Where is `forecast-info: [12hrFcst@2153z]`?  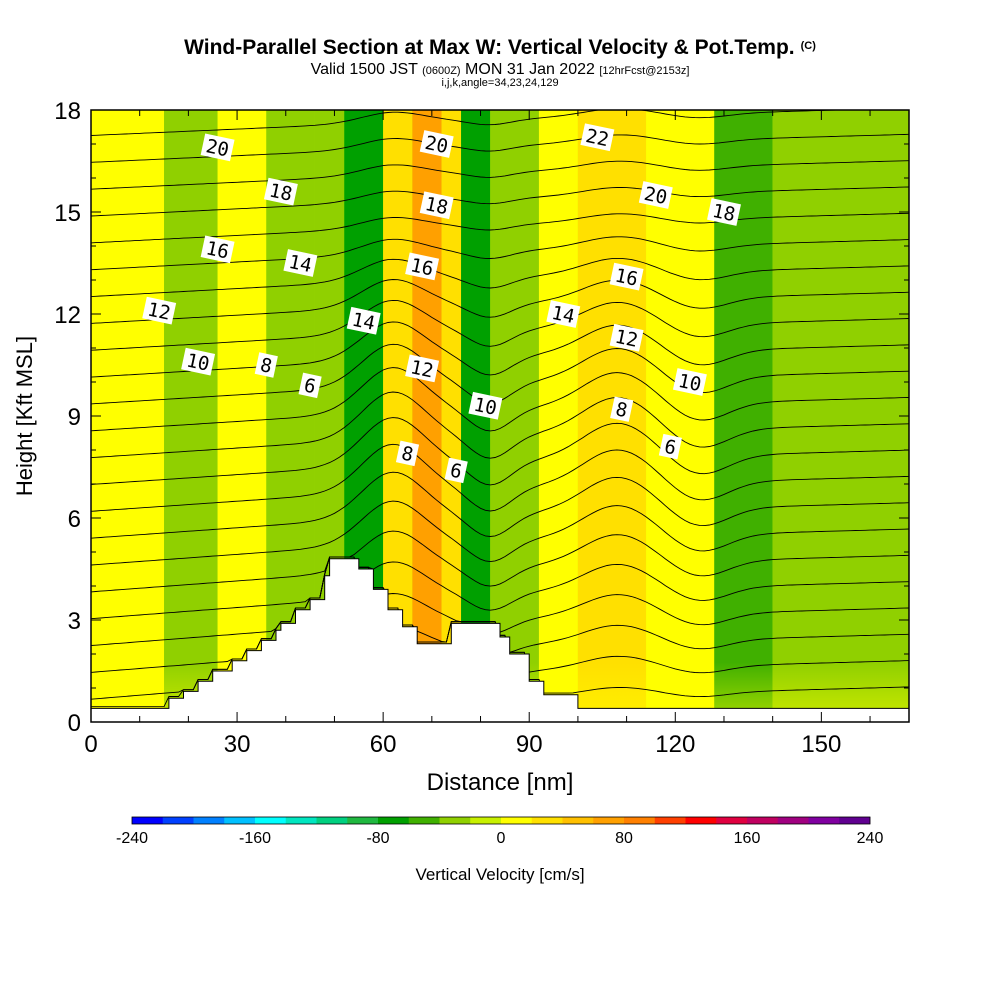 forecast-info: [12hrFcst@2153z] is located at coordinates (644, 71).